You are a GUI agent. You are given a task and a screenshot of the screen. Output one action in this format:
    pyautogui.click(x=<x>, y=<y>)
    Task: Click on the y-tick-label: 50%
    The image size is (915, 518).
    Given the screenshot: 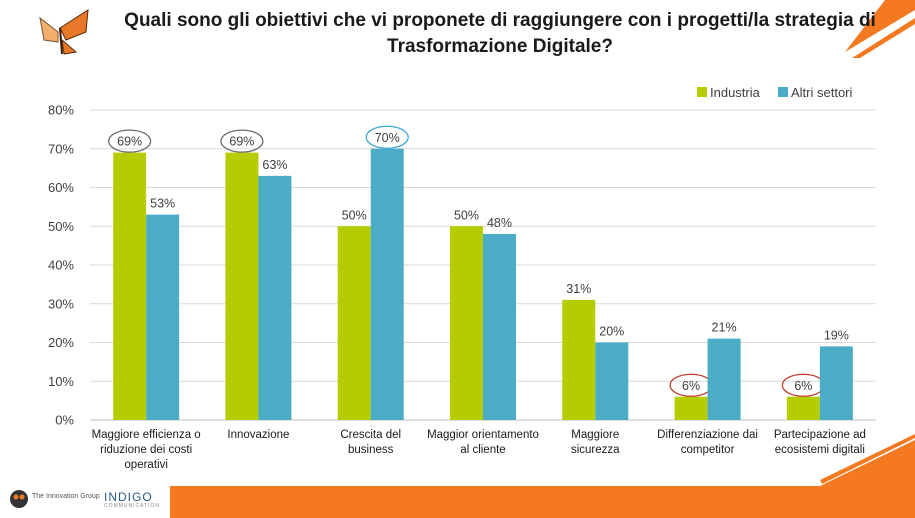 What is the action you would take?
    pyautogui.click(x=61, y=226)
    